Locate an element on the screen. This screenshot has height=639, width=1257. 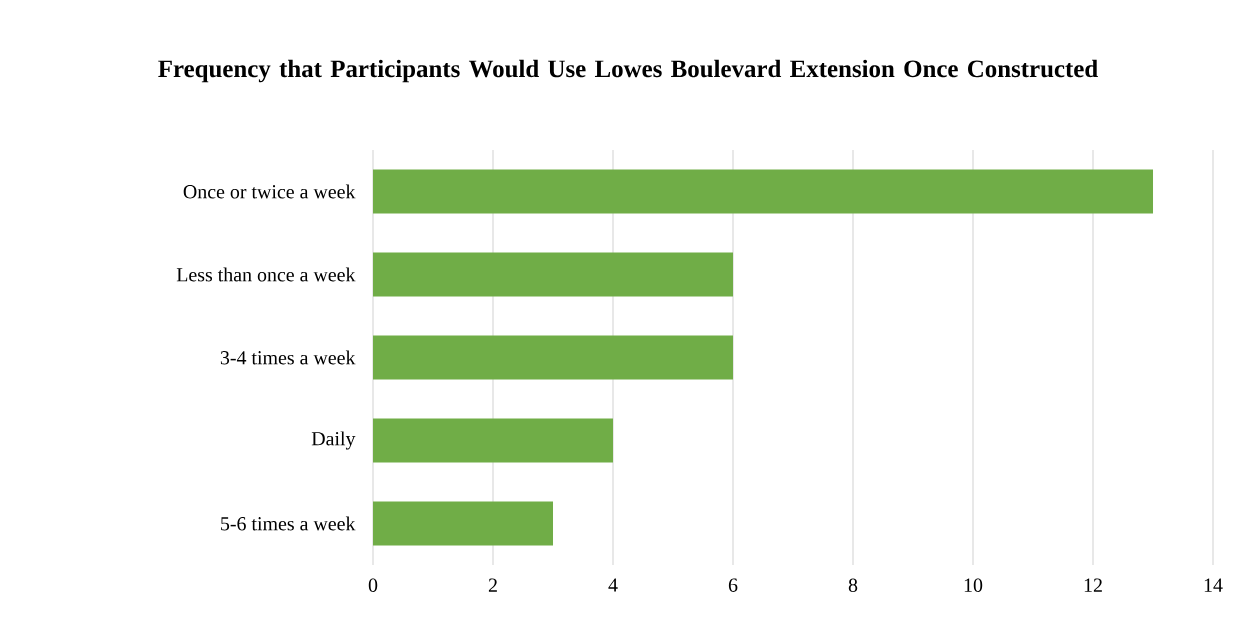
chart-title: Frequency that Participants Would Use Lowes Boulevard Extension Once Constructed is located at coordinates (628, 71).